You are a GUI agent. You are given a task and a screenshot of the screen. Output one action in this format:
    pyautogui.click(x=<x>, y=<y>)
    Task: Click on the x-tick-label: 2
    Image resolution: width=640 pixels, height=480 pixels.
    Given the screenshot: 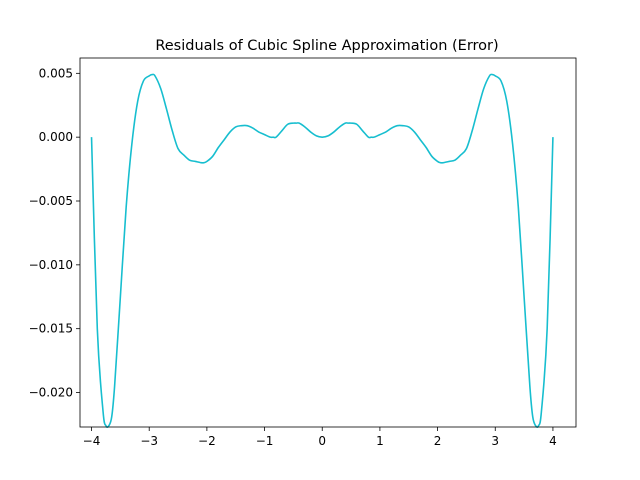 What is the action you would take?
    pyautogui.click(x=438, y=441)
    